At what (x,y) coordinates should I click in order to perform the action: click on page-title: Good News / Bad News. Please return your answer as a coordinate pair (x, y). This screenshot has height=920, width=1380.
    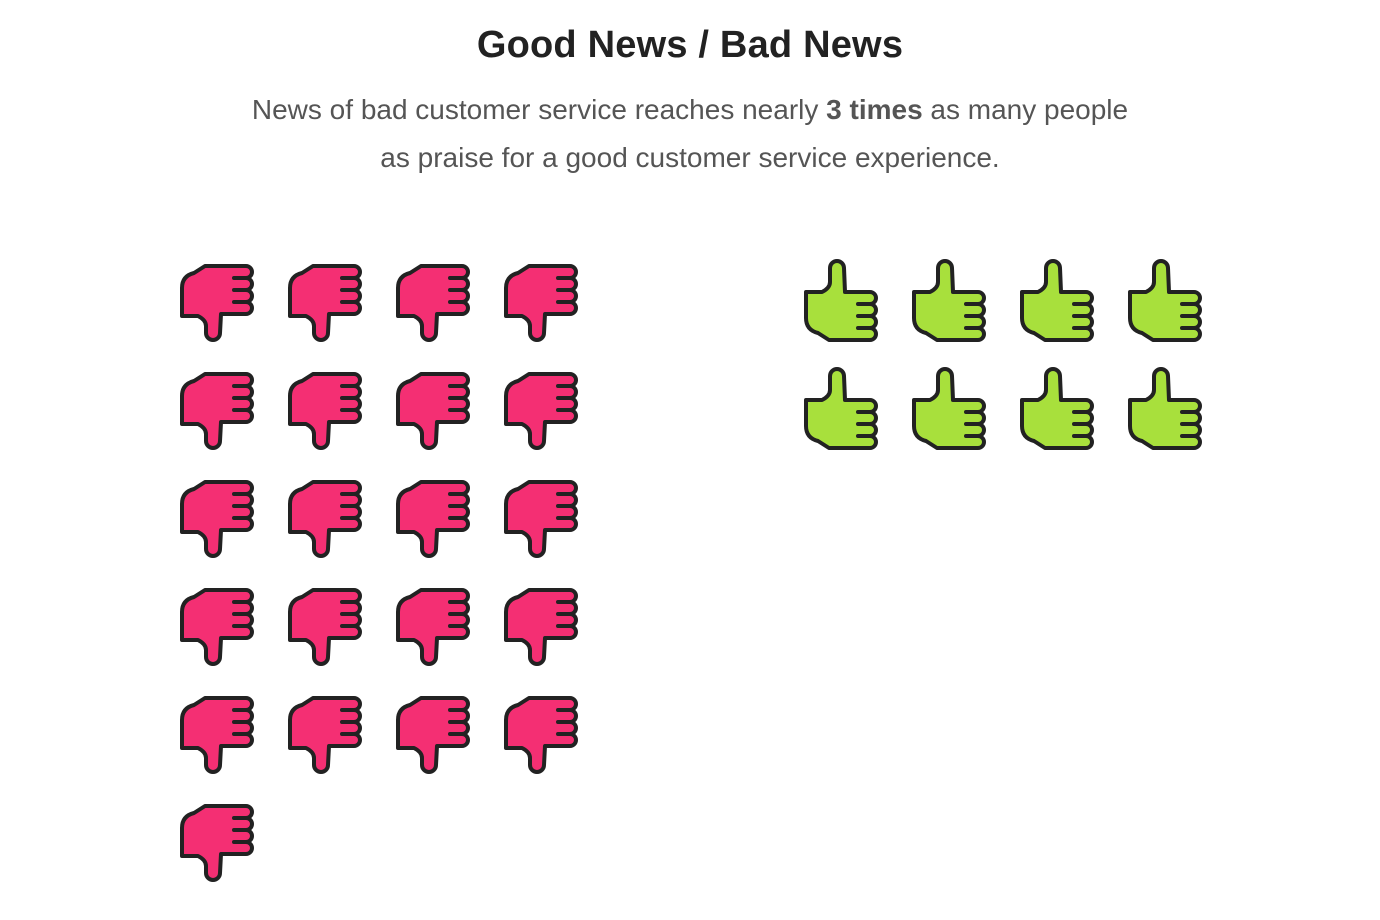
    Looking at the image, I should click on (690, 45).